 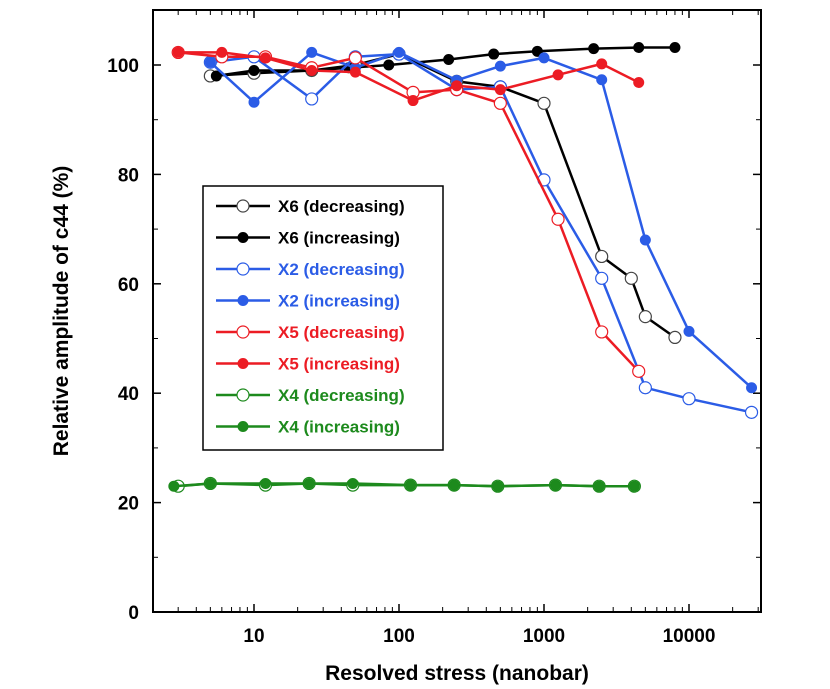 I want to click on legend-box, so click(x=323, y=318).